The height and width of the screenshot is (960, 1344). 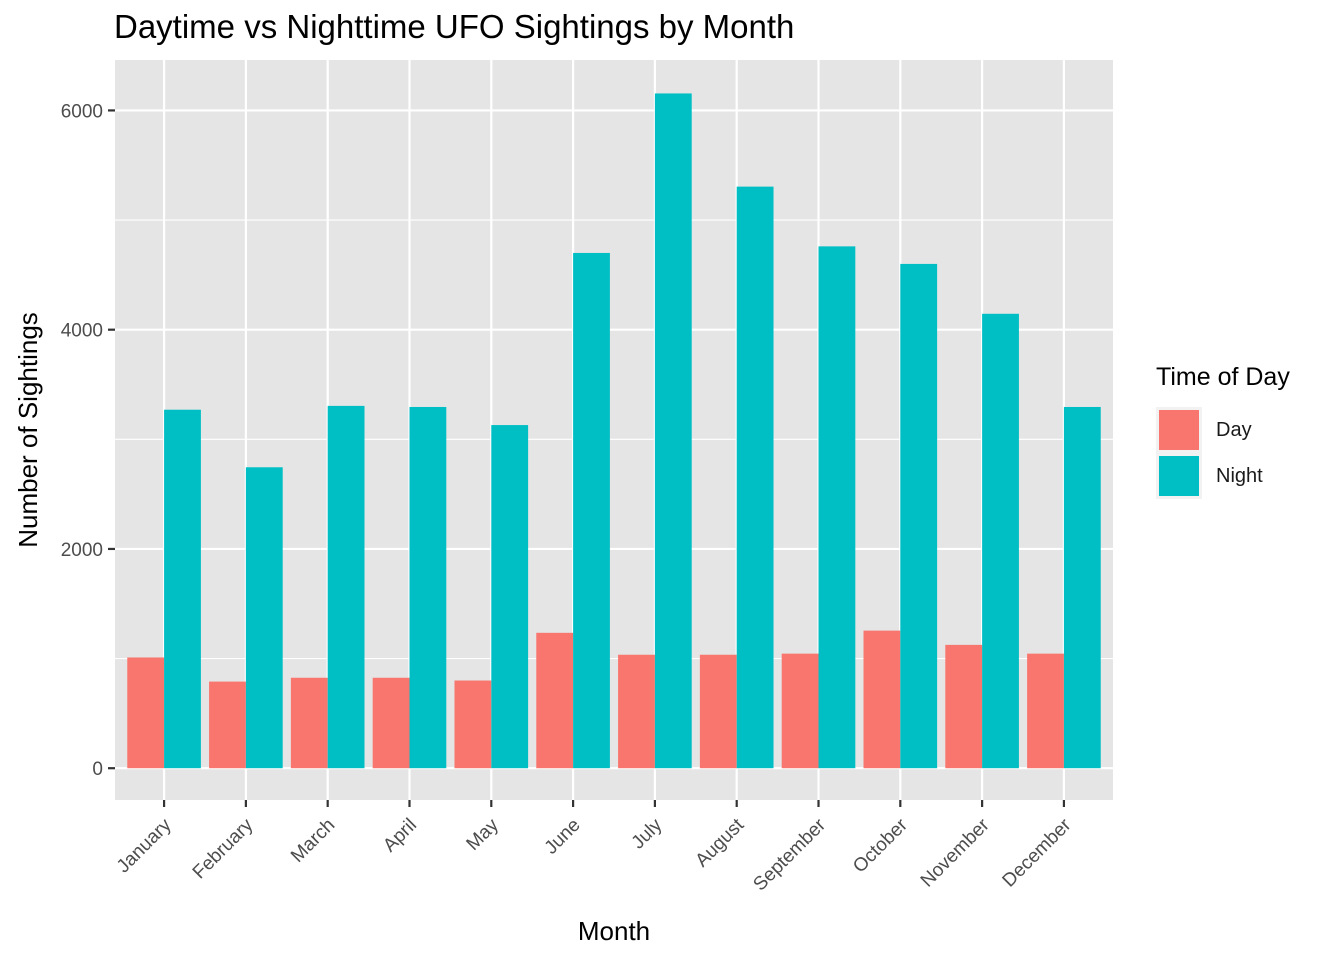 What do you see at coordinates (720, 842) in the screenshot?
I see `x-tick-label: August` at bounding box center [720, 842].